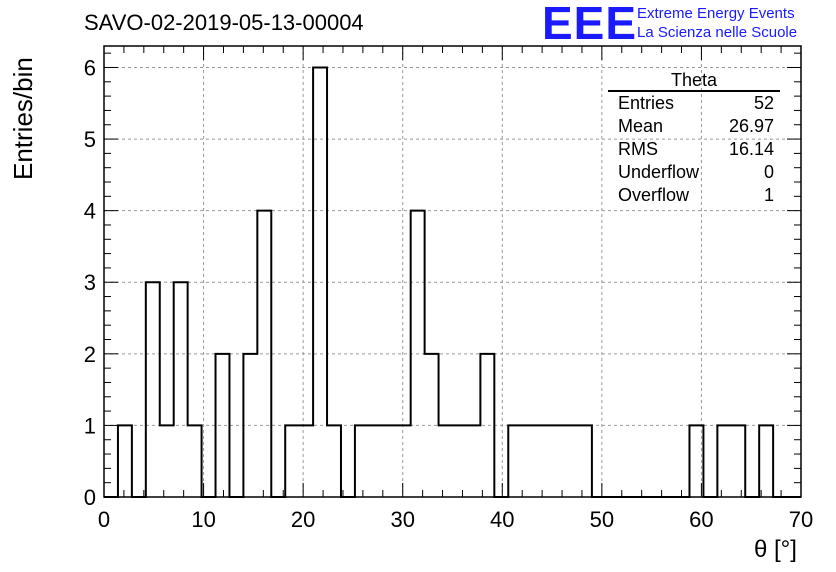 The height and width of the screenshot is (572, 836). Describe the element at coordinates (717, 32) in the screenshot. I see `logo-caption-line2: La Scienza nelle Scuole` at that location.